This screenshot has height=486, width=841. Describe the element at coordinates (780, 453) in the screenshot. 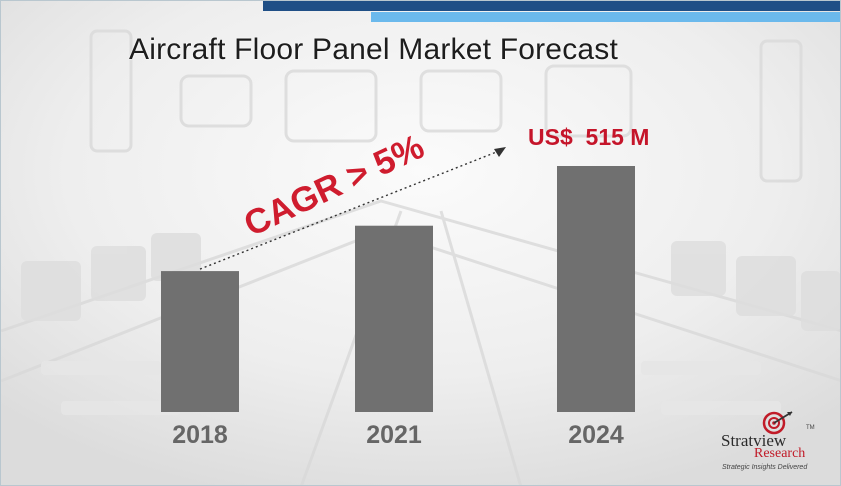

I see `logo-name-line2: Research` at that location.